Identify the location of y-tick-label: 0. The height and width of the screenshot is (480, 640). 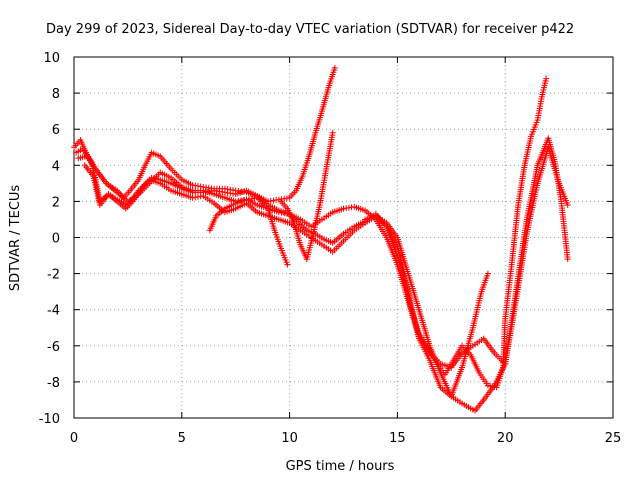
(56, 239).